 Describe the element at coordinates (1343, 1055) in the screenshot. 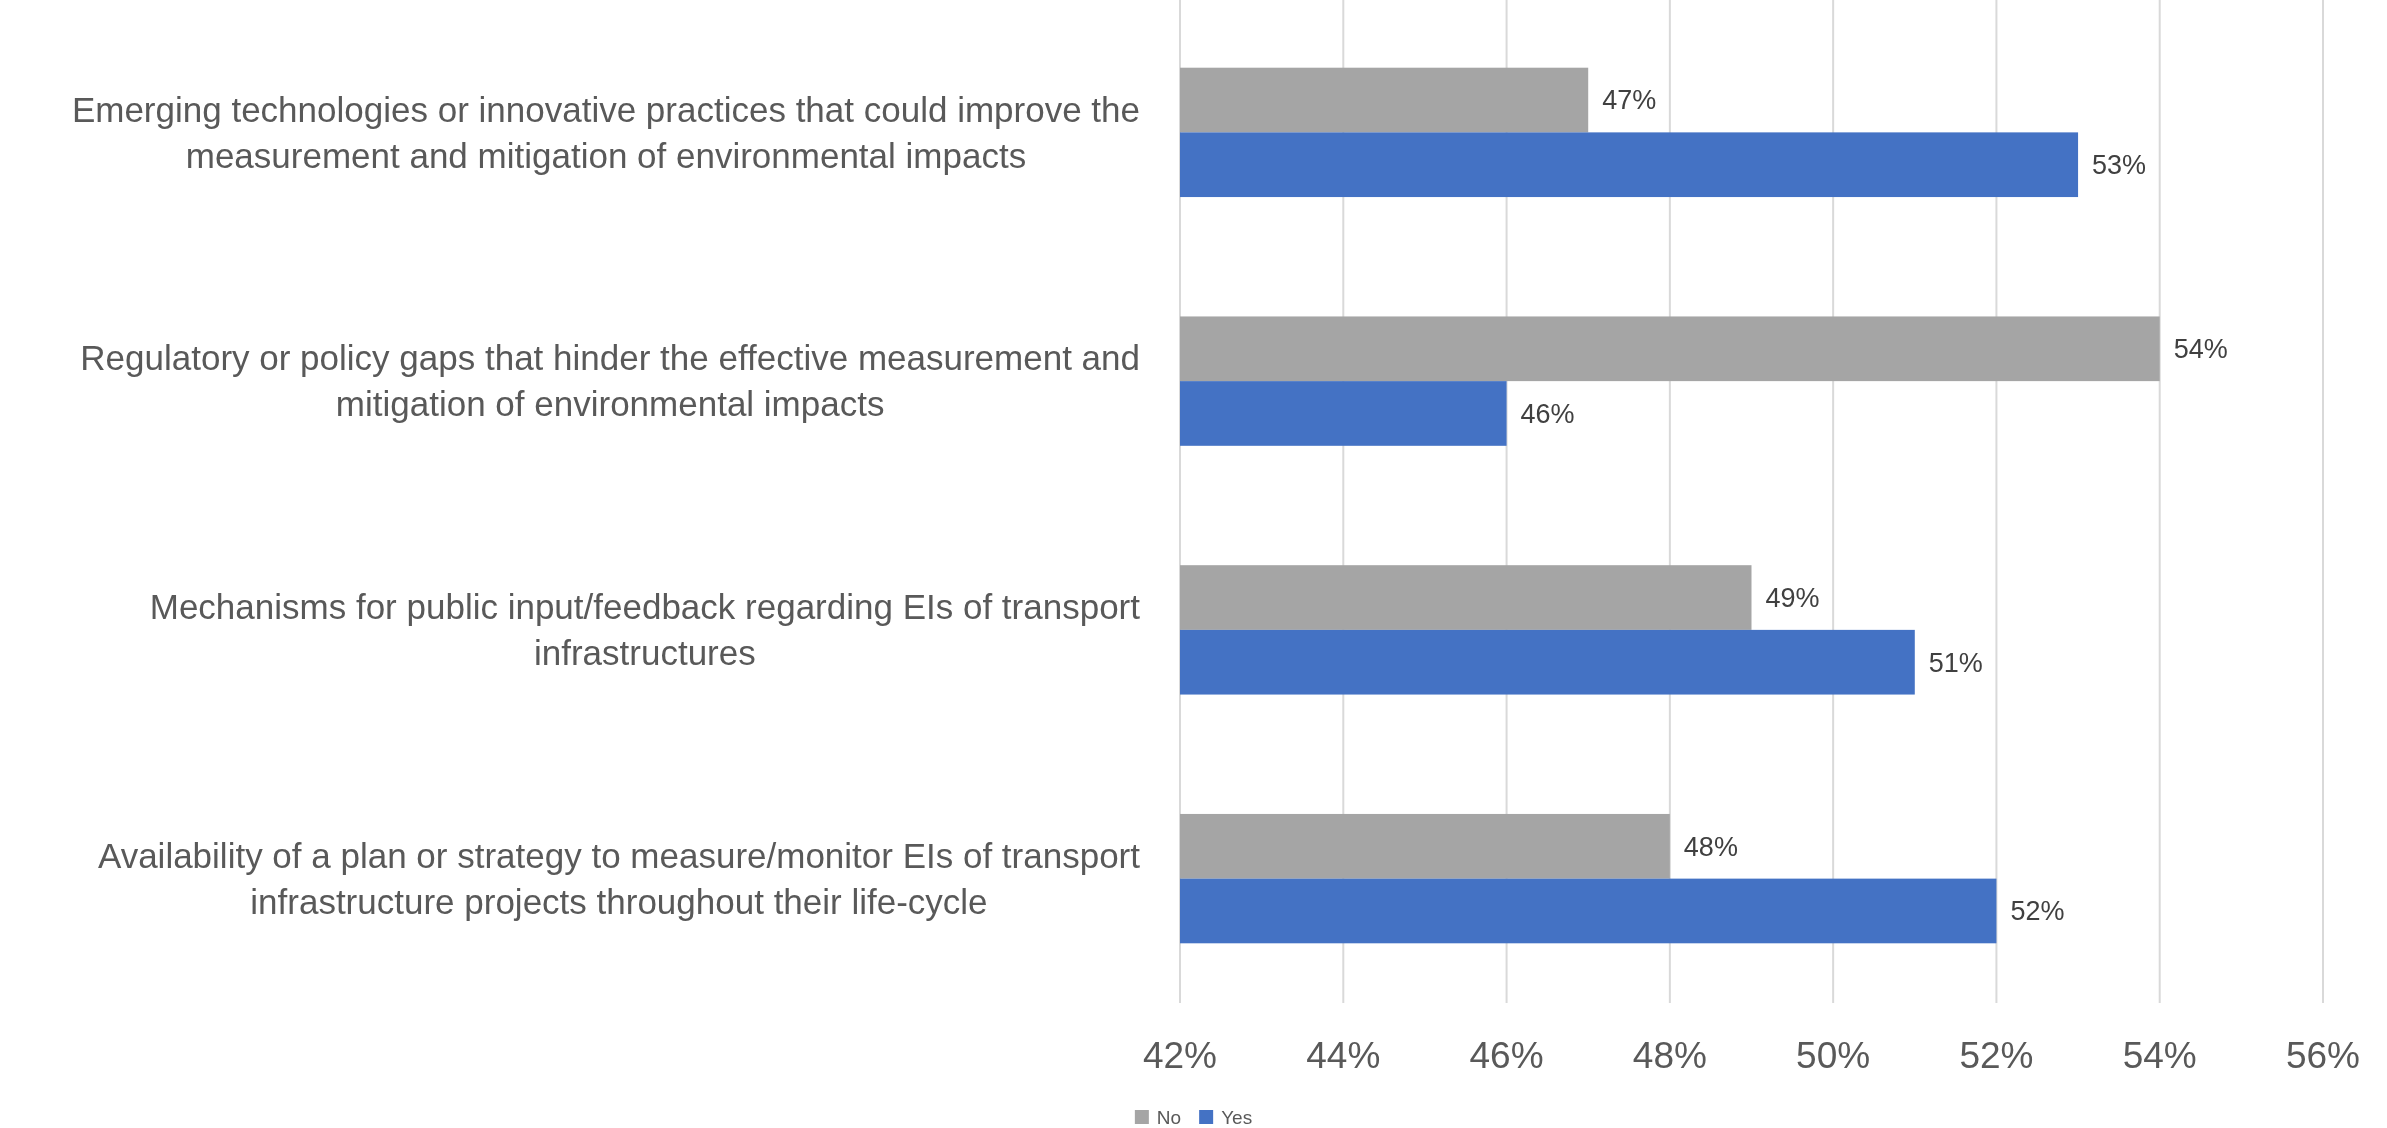

I see `x-tick-label: 44%` at that location.